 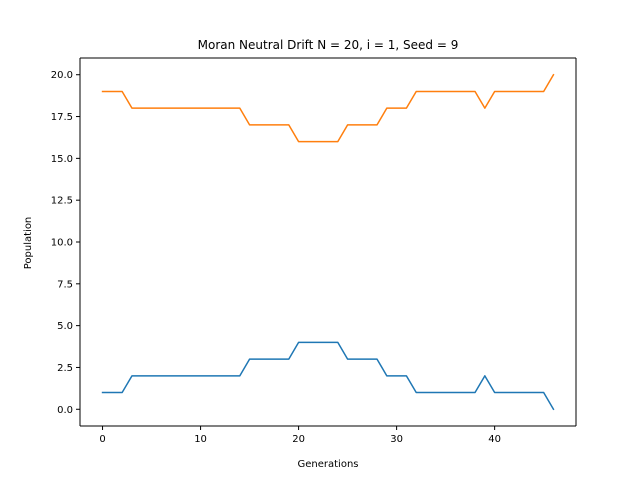 What do you see at coordinates (328, 464) in the screenshot?
I see `x-axis-title: Generations` at bounding box center [328, 464].